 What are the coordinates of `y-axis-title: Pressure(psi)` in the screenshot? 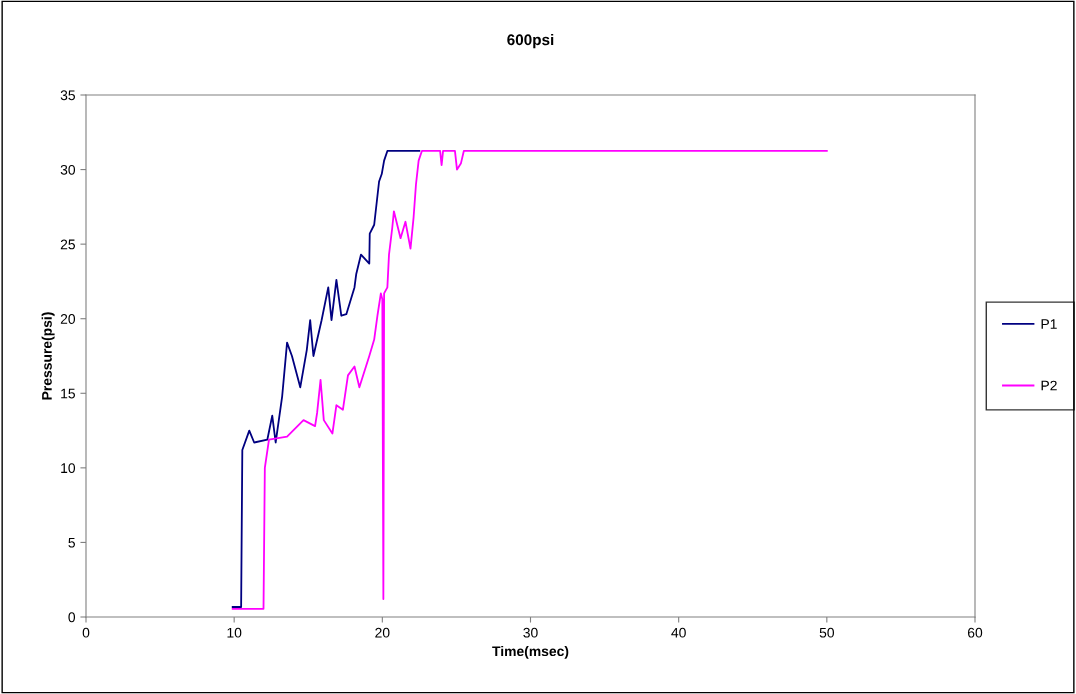 It's located at (48, 356).